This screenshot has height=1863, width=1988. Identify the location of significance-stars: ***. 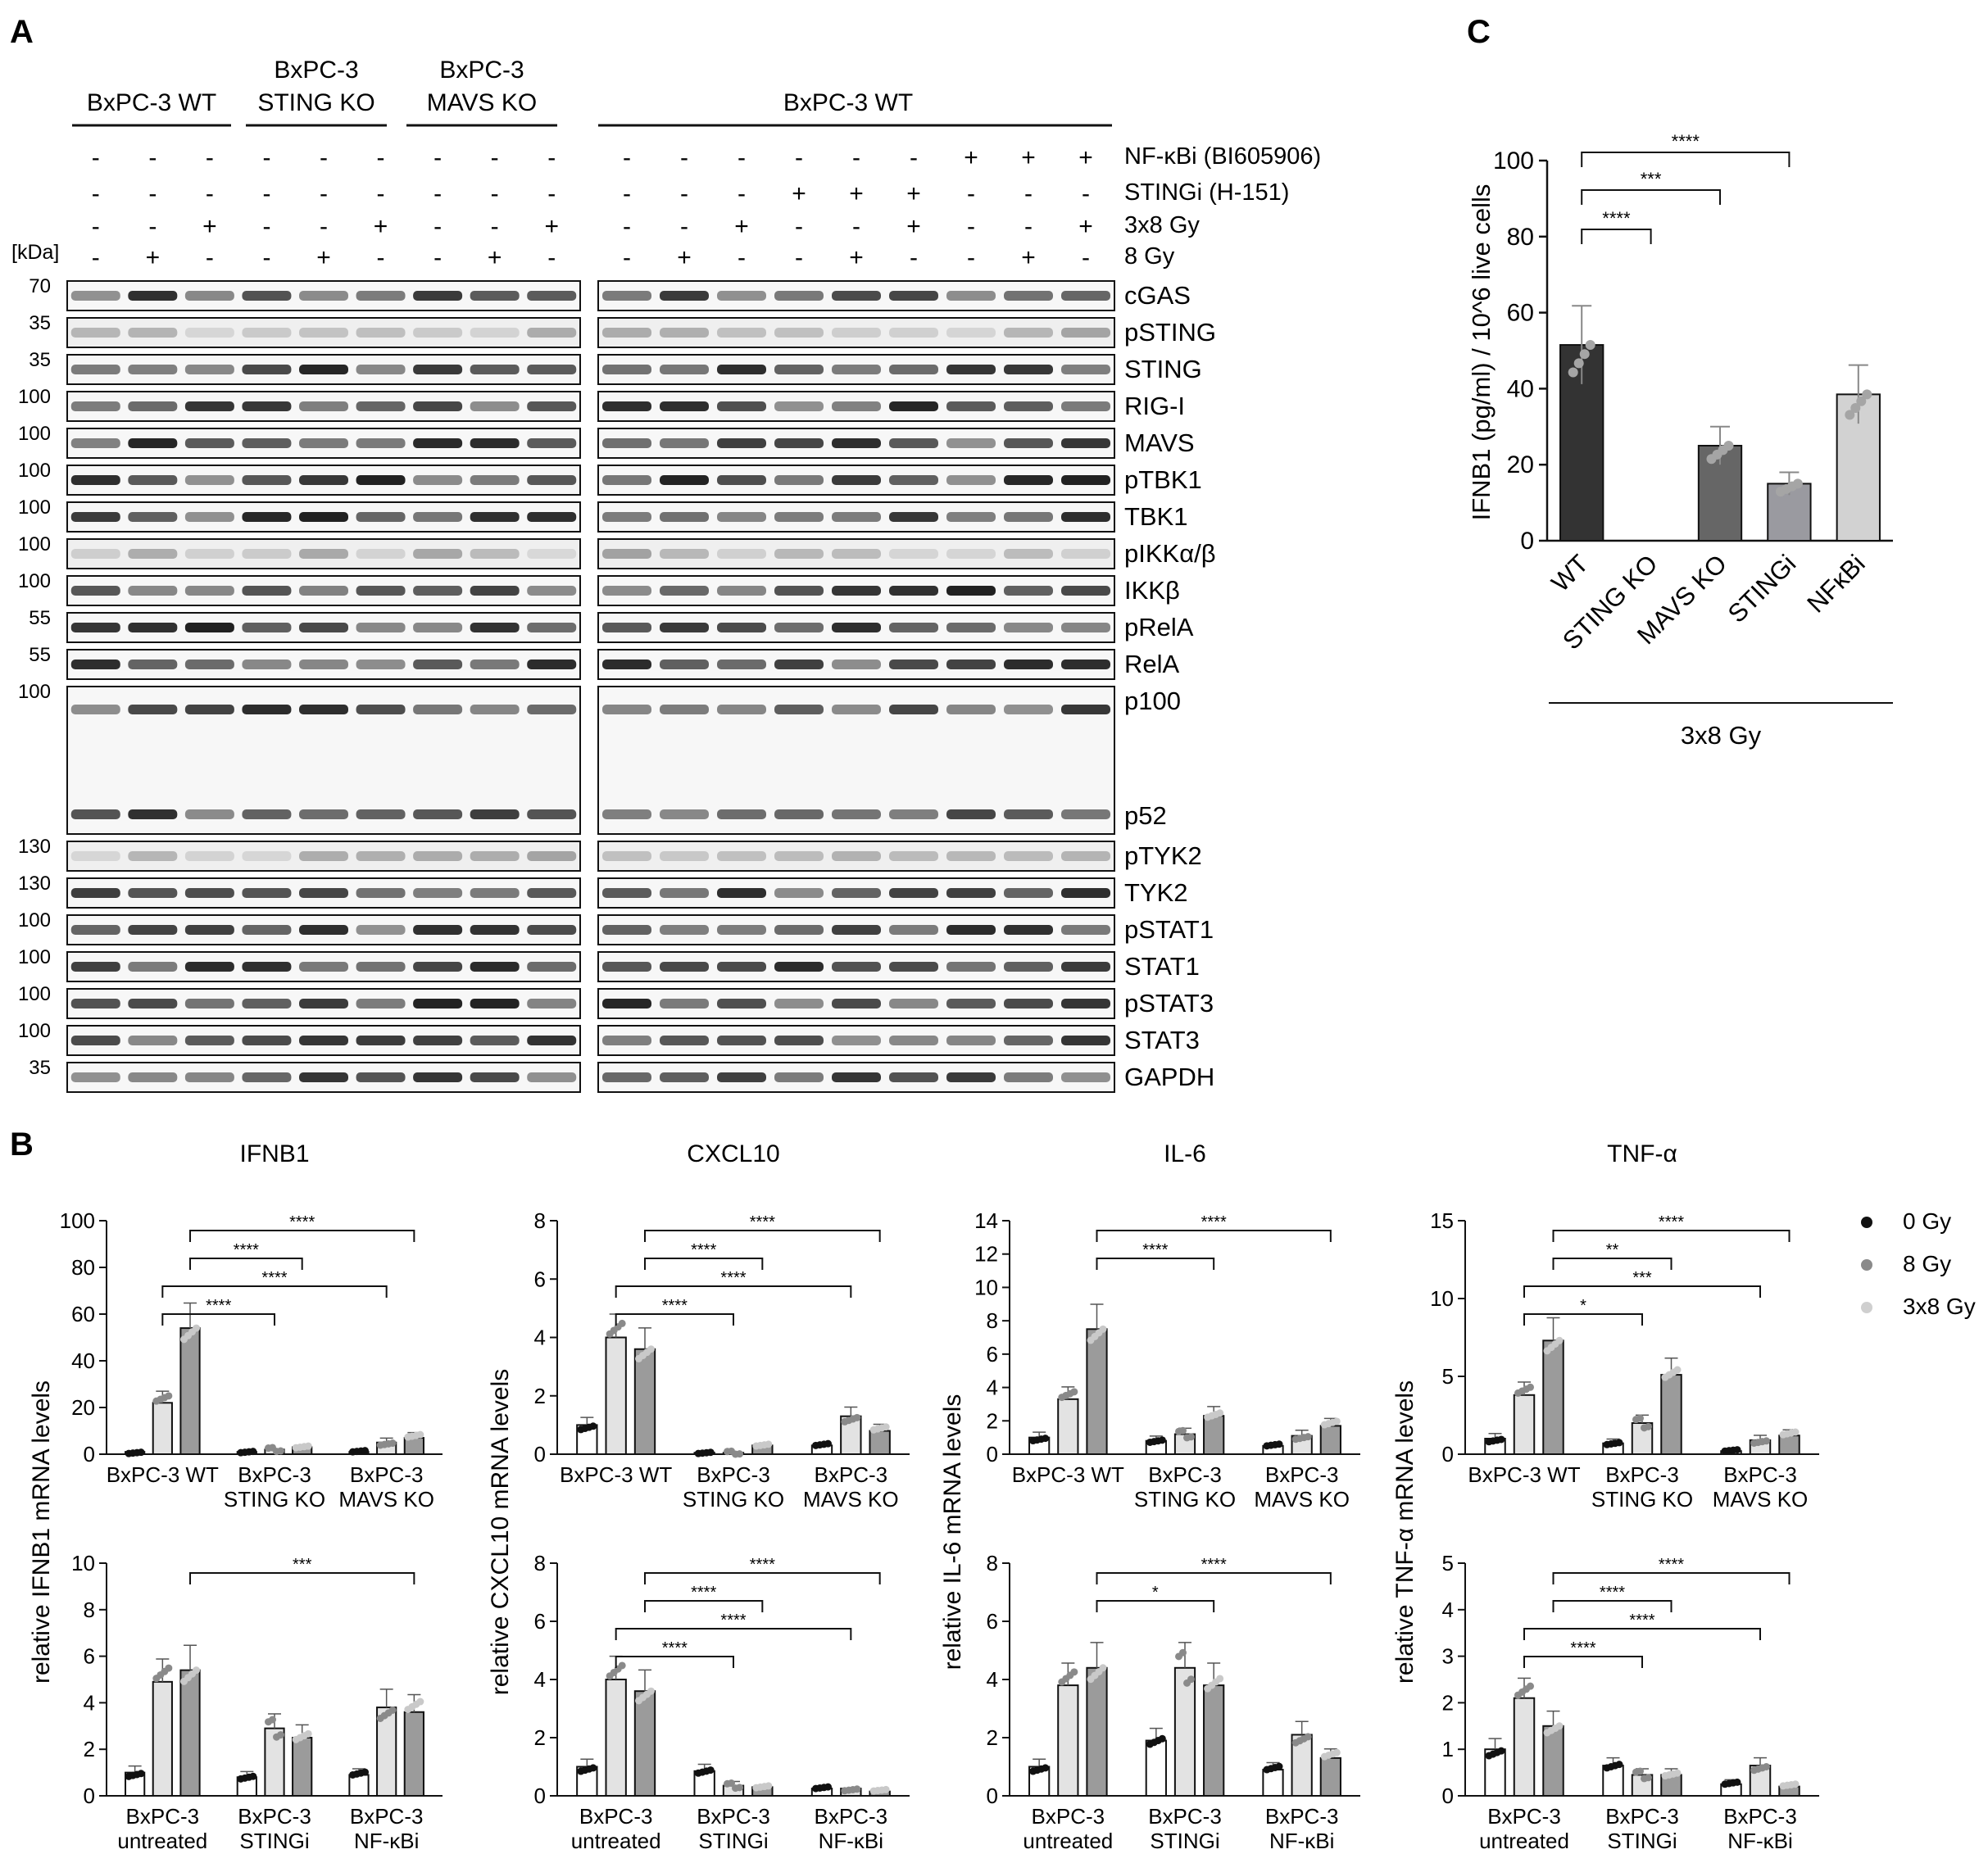
(1642, 1278).